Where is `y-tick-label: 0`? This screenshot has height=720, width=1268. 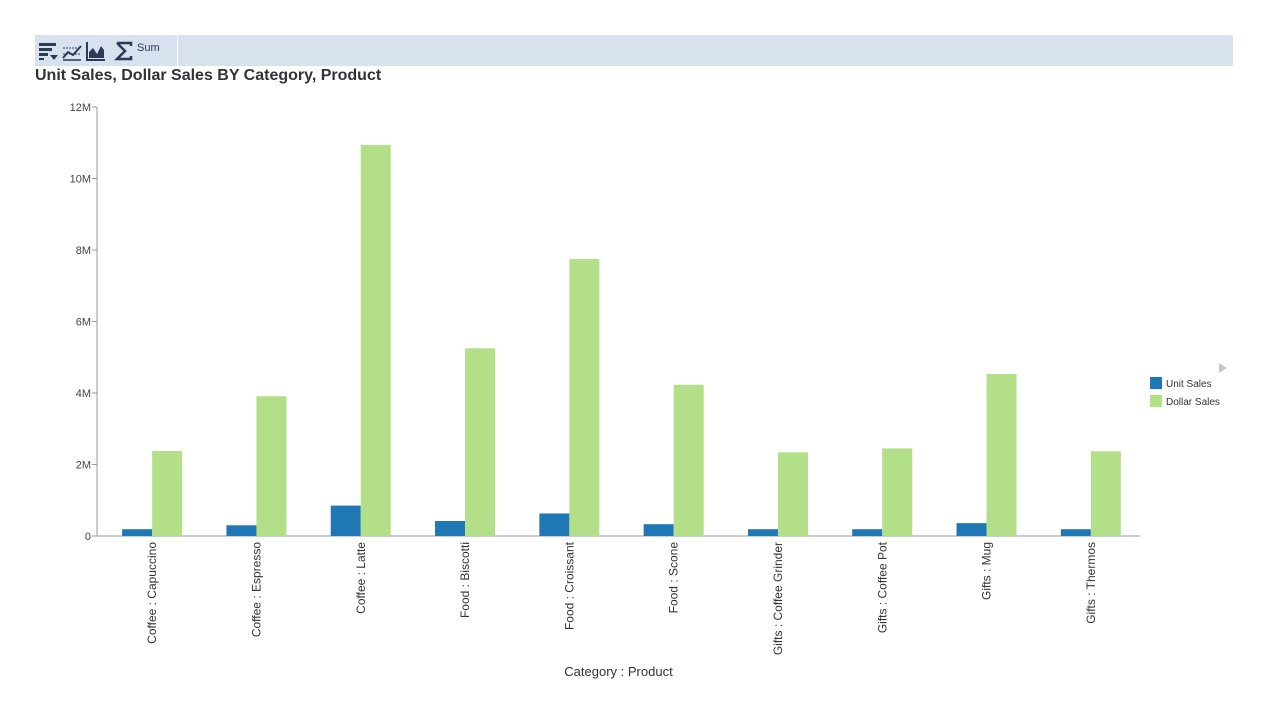 y-tick-label: 0 is located at coordinates (88, 537).